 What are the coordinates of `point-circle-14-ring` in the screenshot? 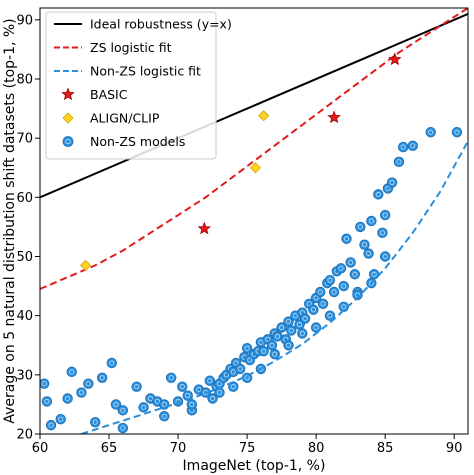 It's located at (144, 407).